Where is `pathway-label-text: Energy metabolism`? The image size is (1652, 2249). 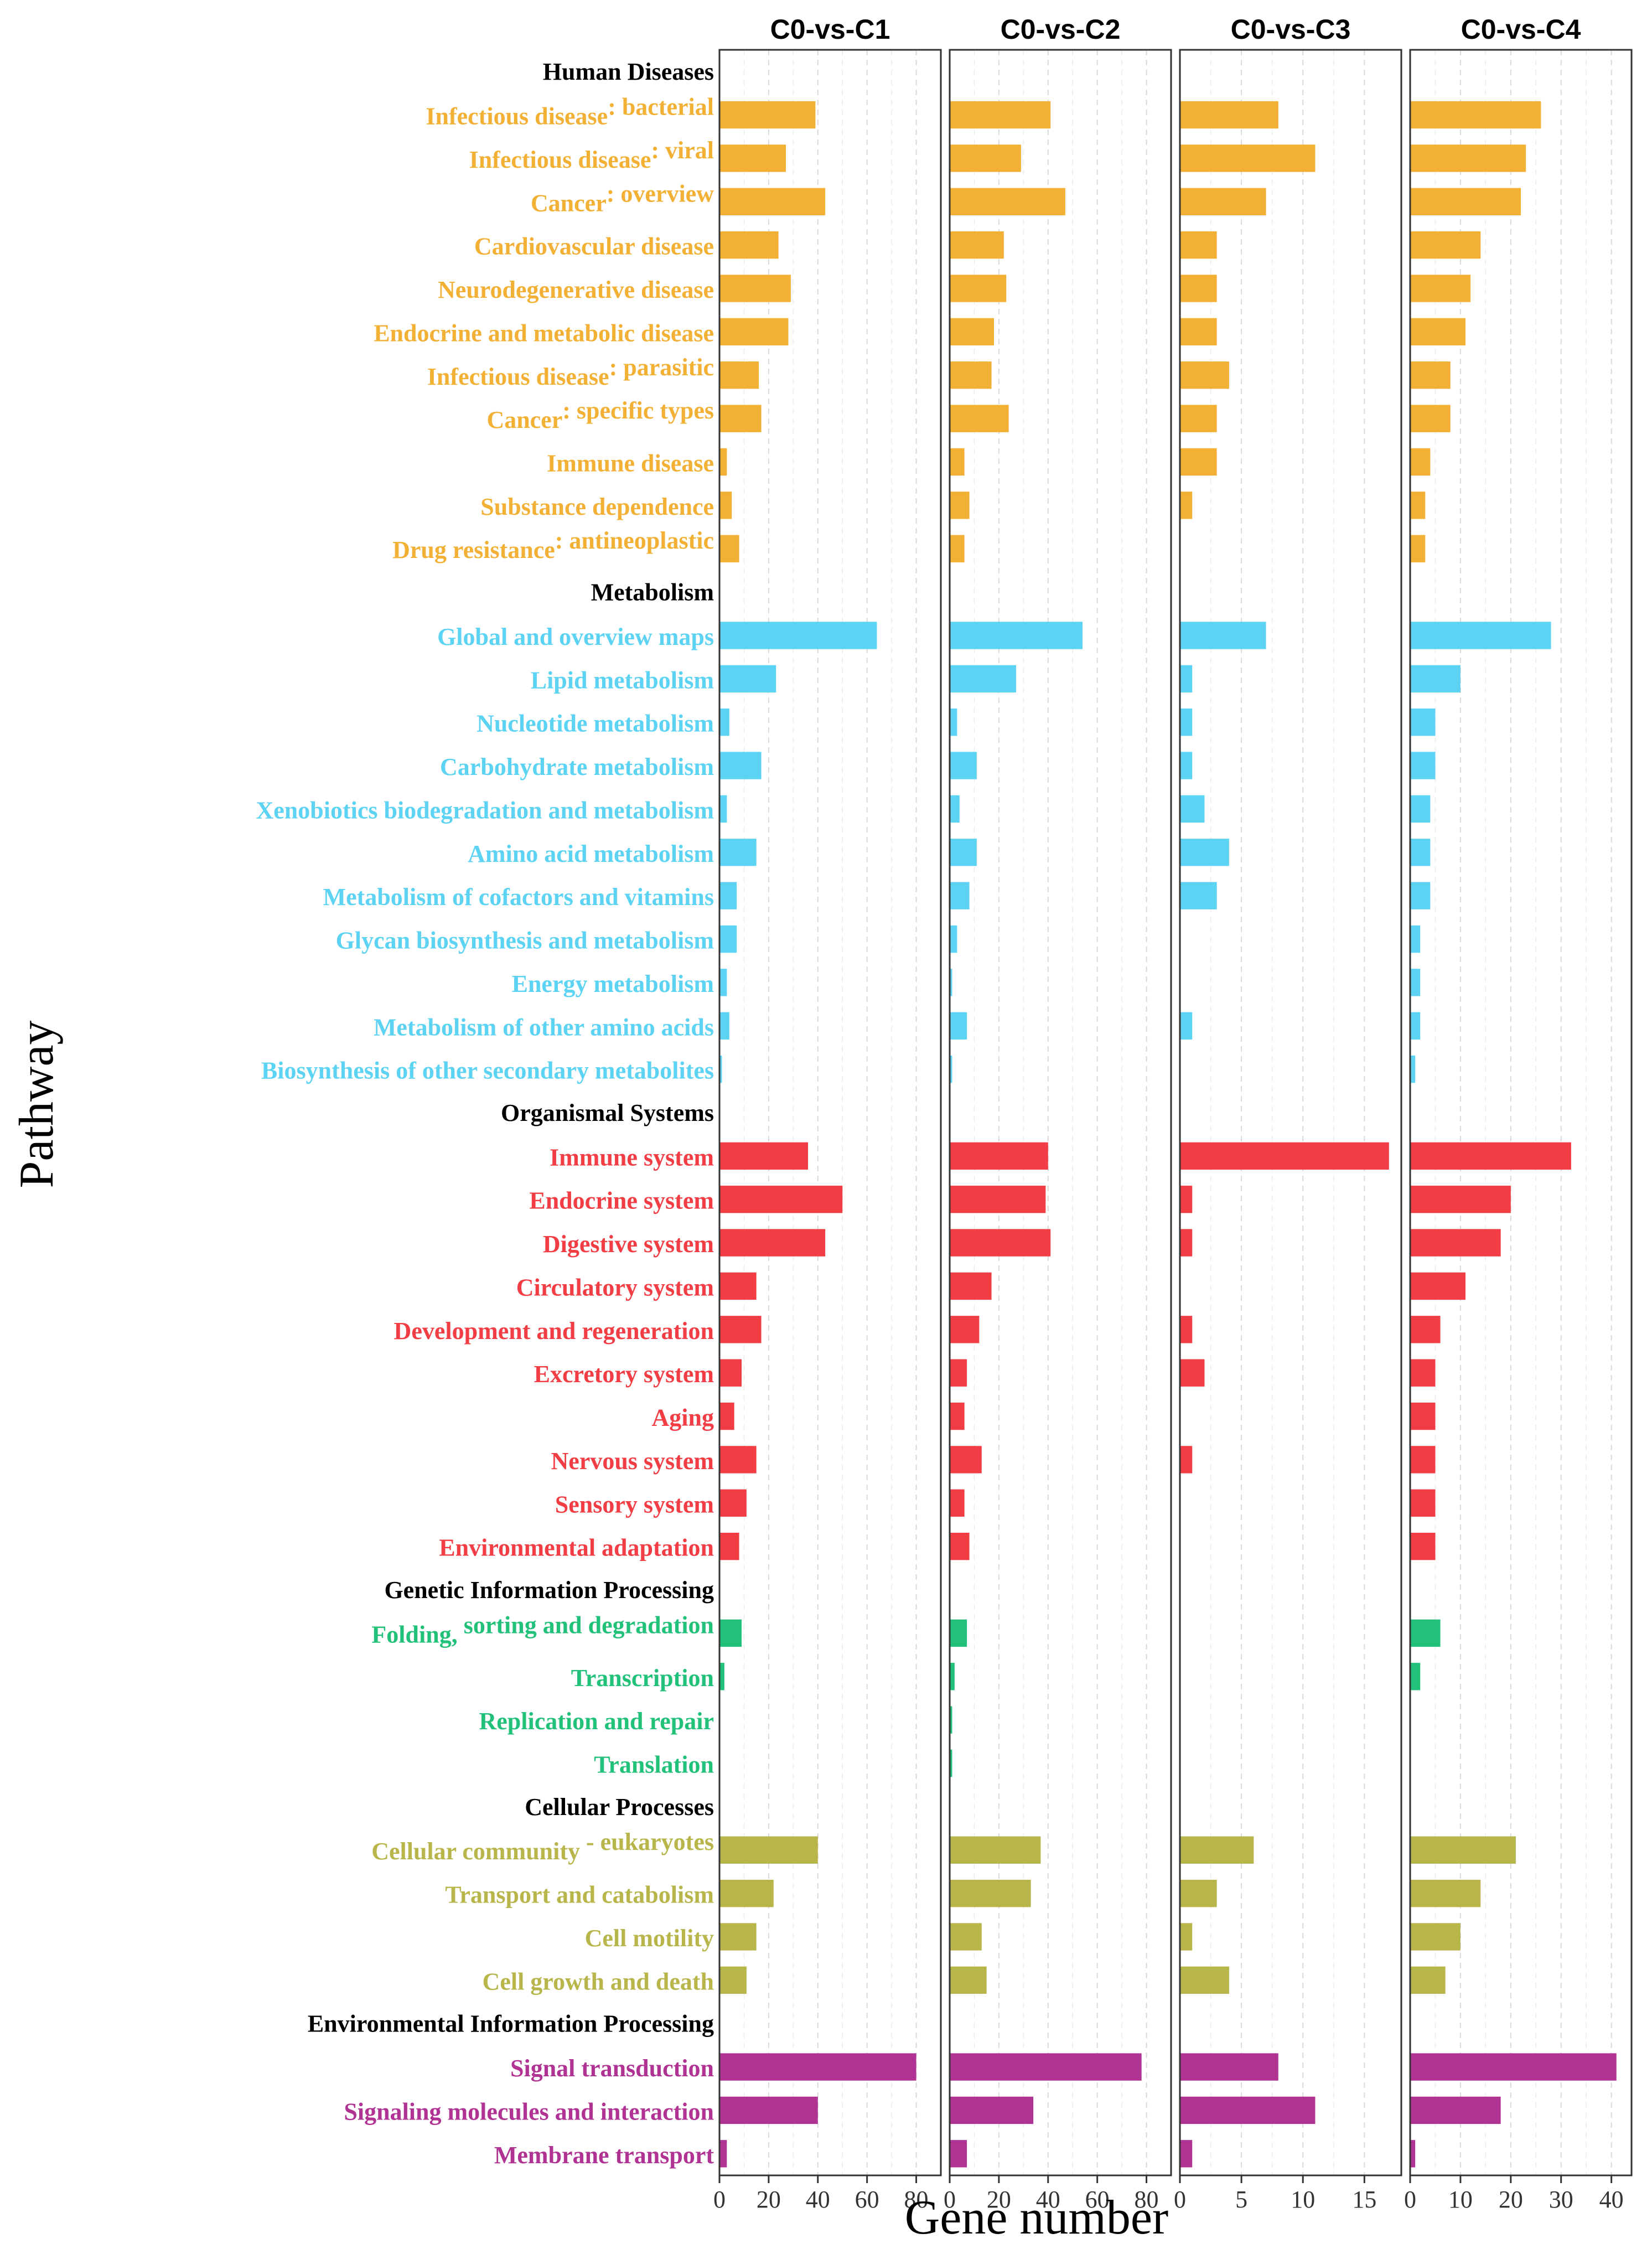
pathway-label-text: Energy metabolism is located at coordinates (613, 983).